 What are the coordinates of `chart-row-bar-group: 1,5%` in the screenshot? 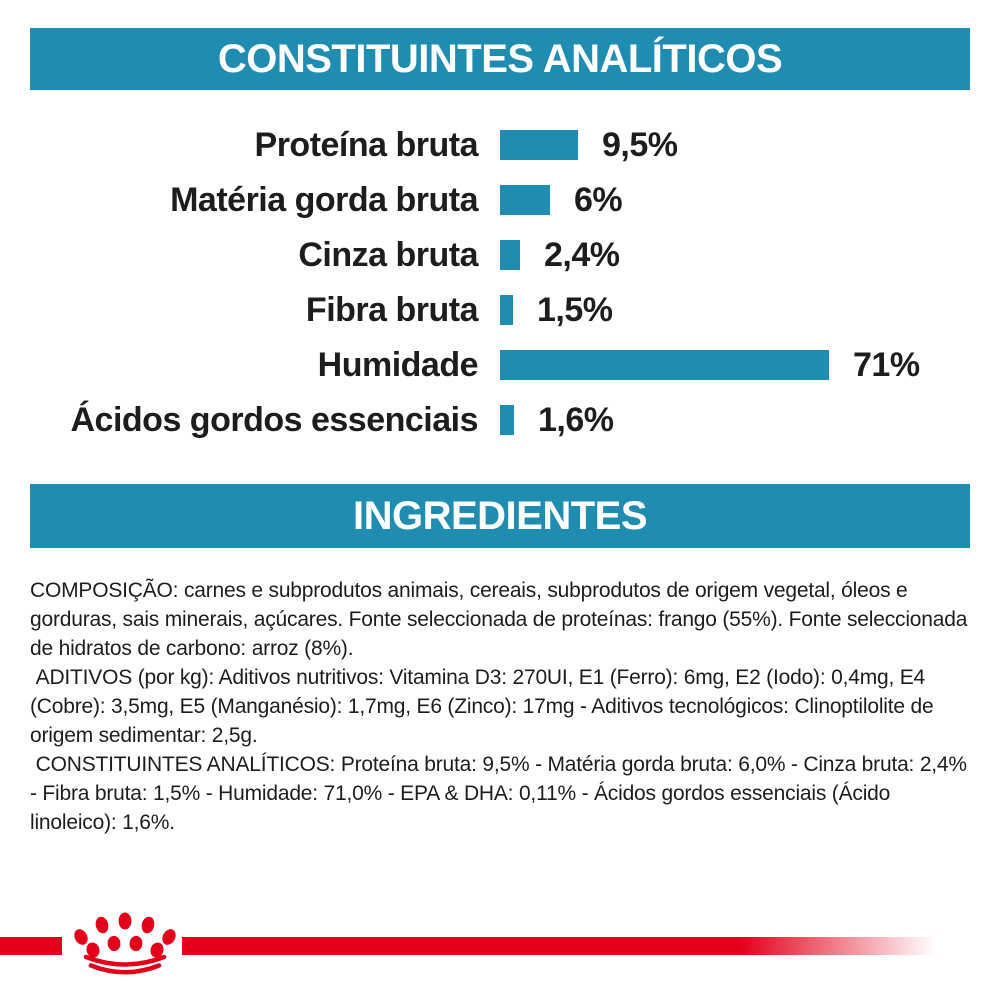 It's located at (556, 310).